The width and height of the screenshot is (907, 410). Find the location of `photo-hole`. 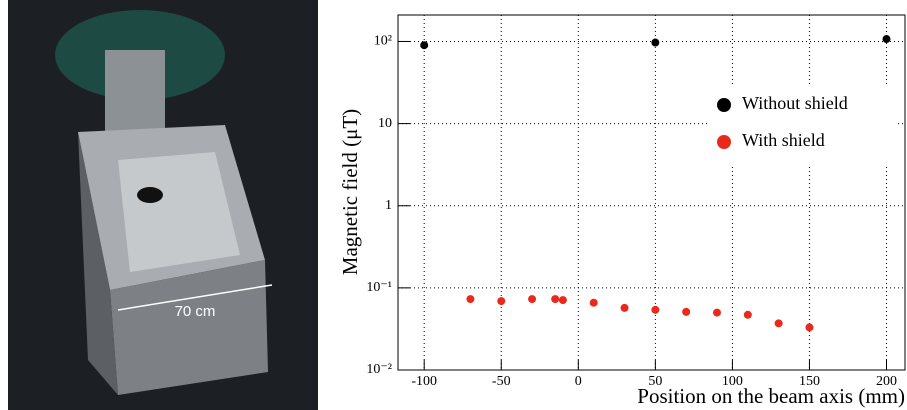

photo-hole is located at coordinates (150, 195).